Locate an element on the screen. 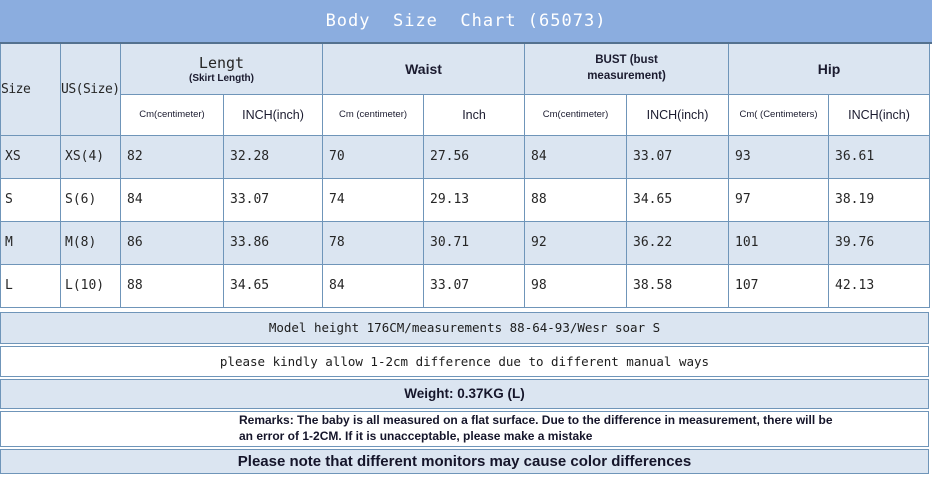  cell-waist-inch: 27.56 is located at coordinates (474, 156).